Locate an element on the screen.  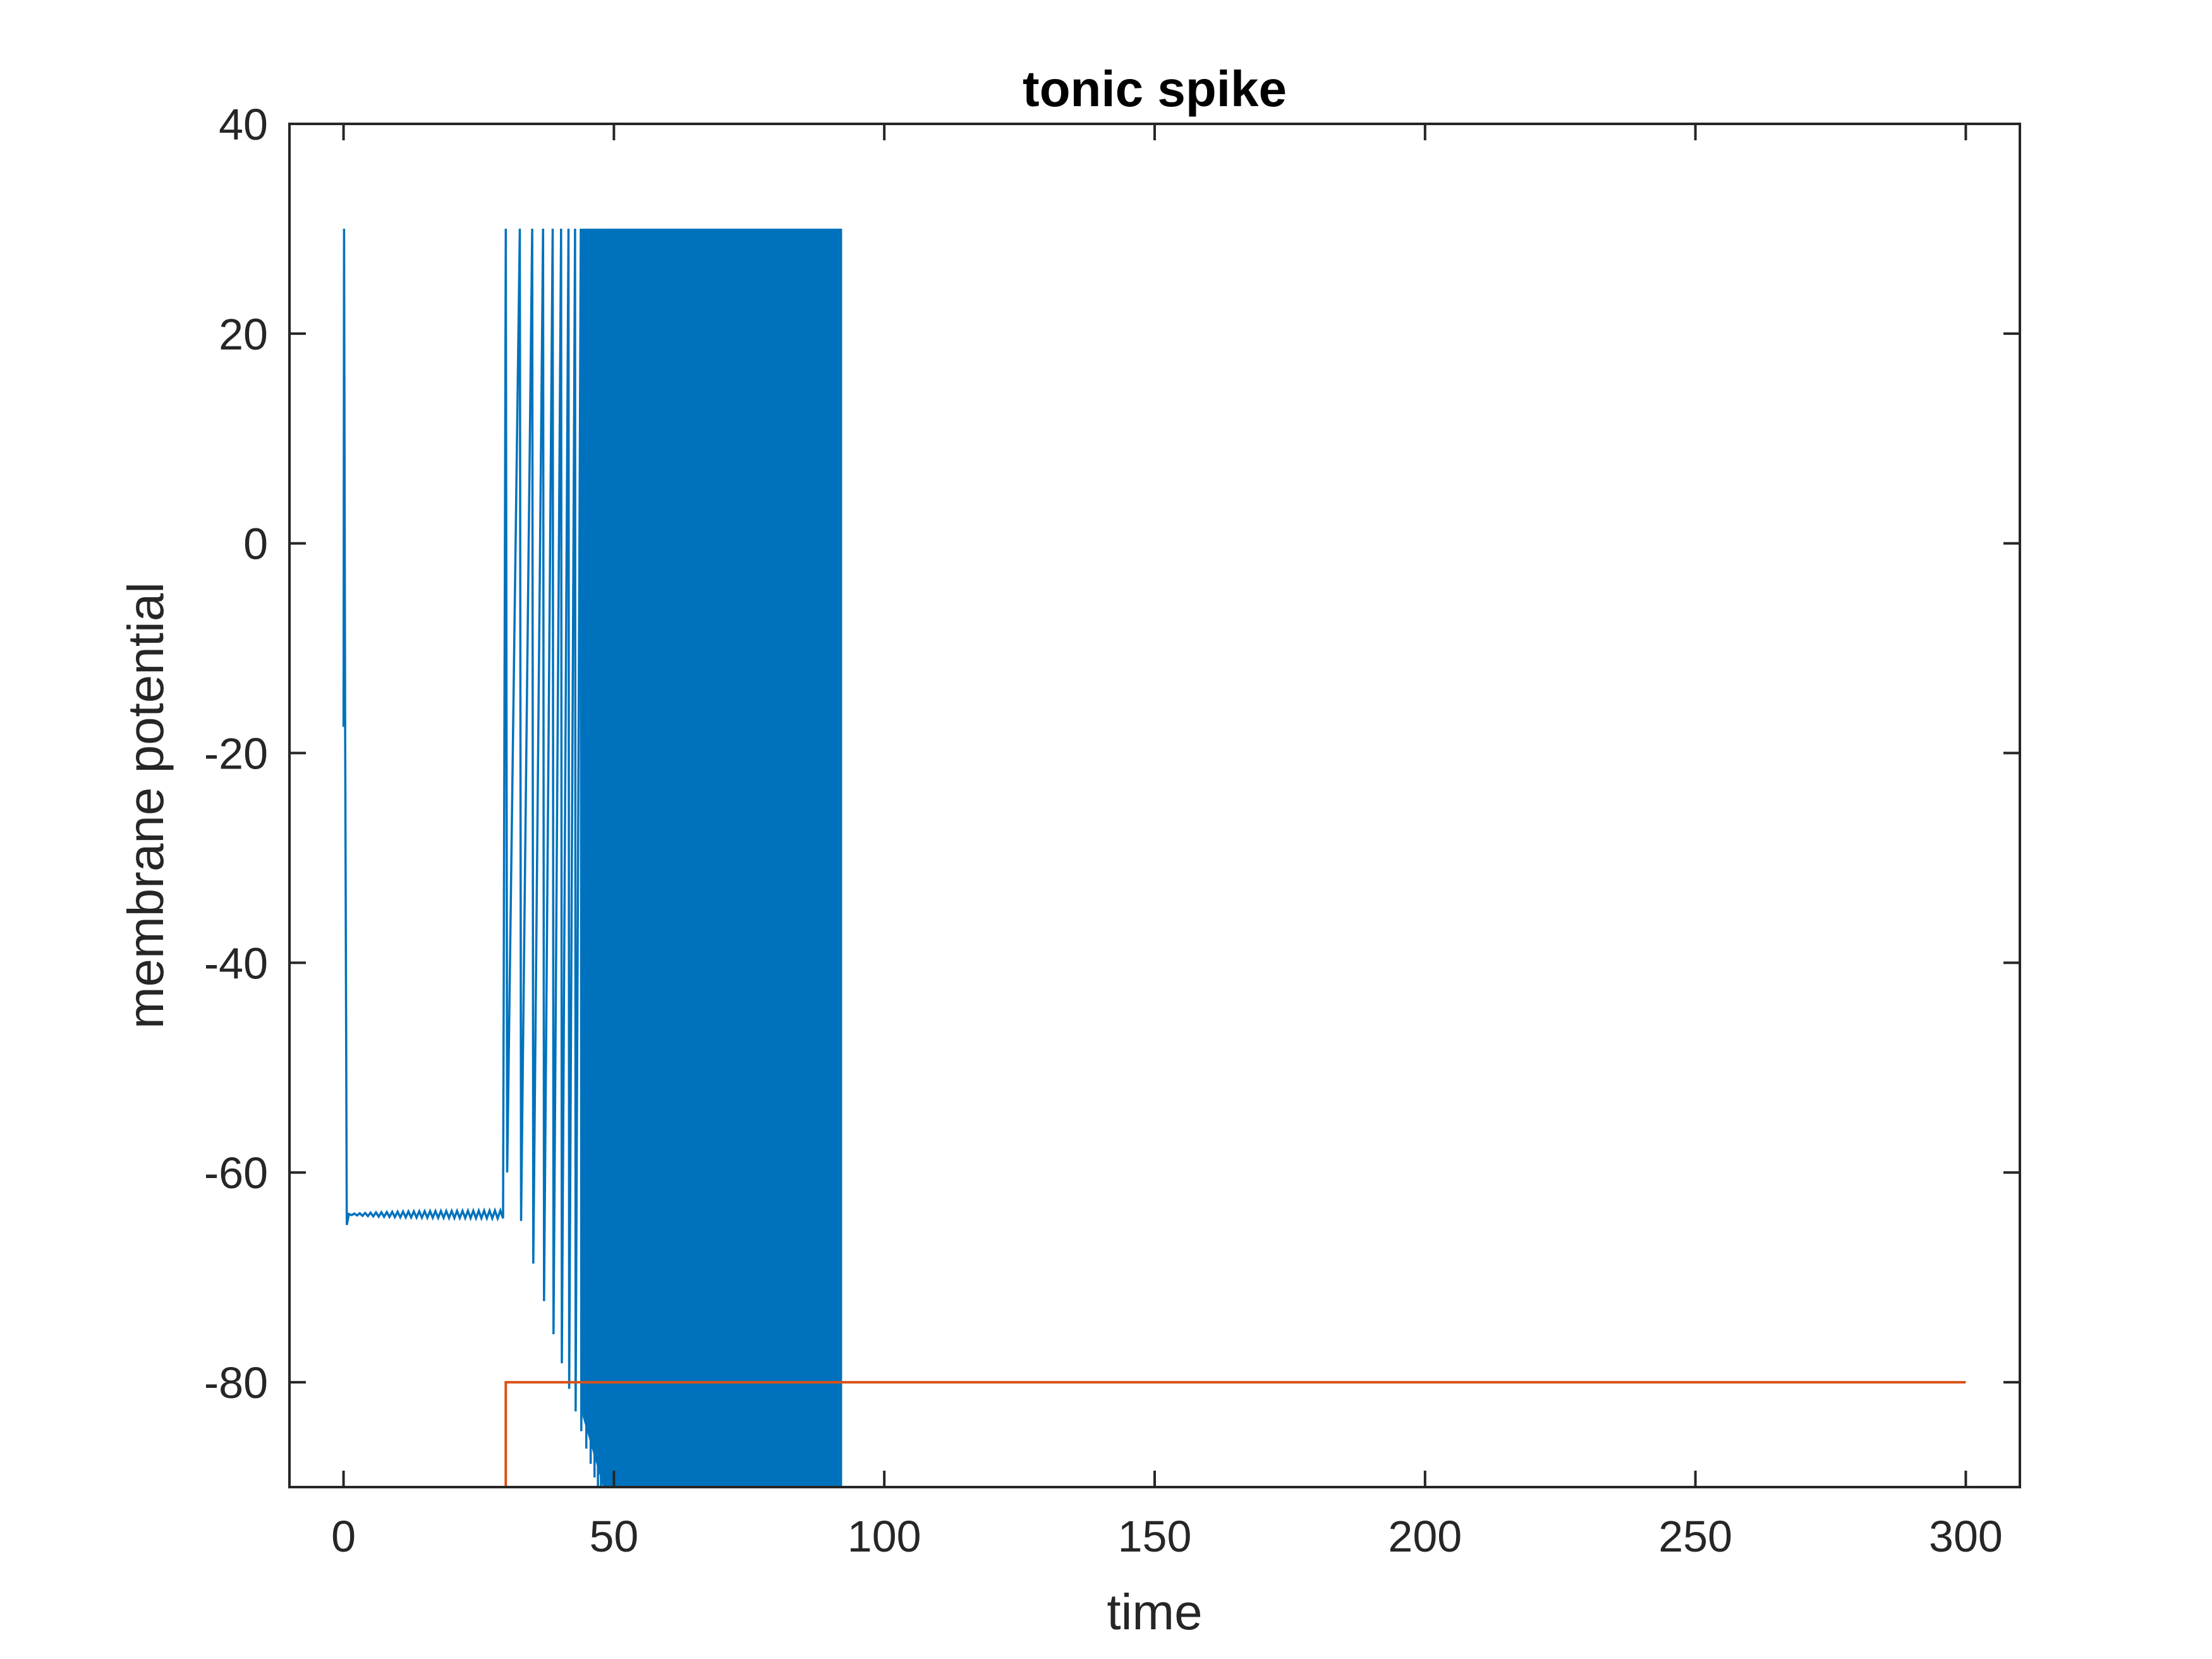
x-tick-label: 50 is located at coordinates (613, 1536).